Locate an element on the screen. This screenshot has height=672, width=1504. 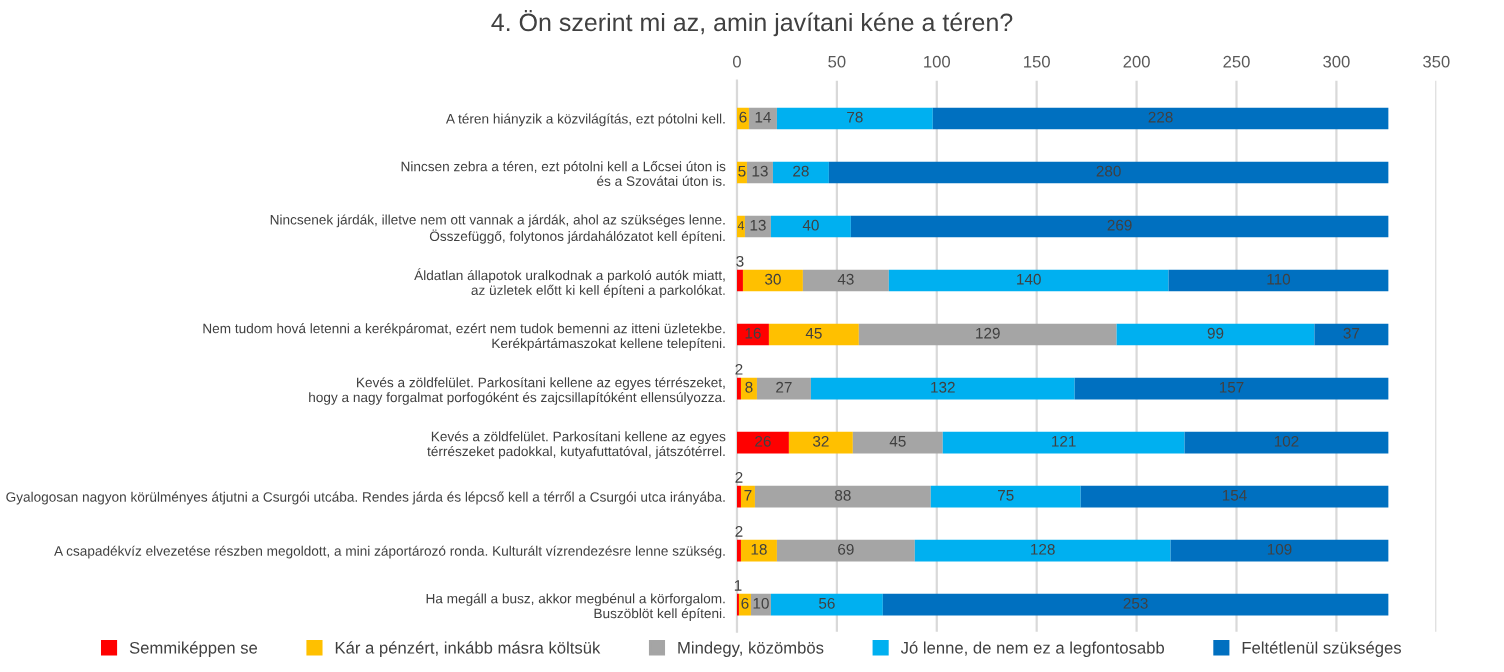
x-tick-label: 350 is located at coordinates (1436, 61).